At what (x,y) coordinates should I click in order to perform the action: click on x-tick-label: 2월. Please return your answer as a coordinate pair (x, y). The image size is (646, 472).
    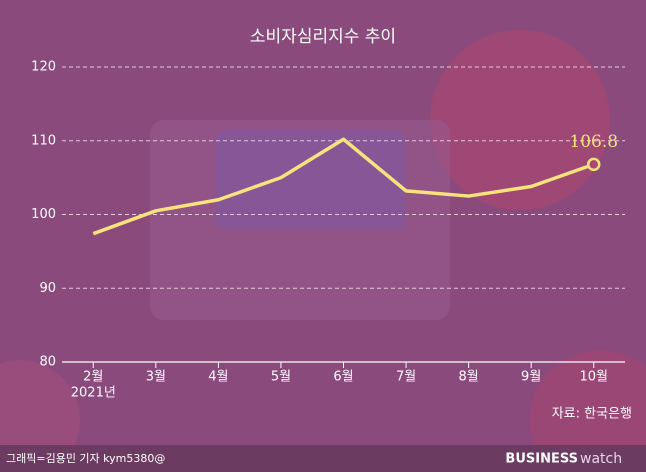
    Looking at the image, I should click on (93, 377).